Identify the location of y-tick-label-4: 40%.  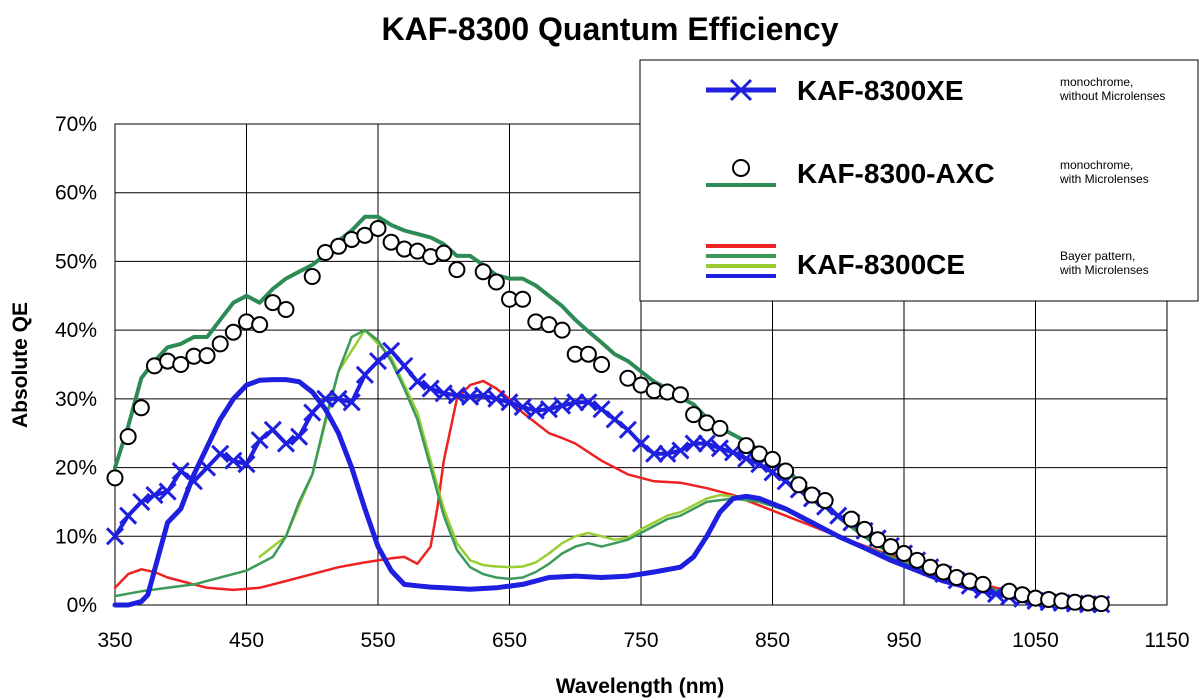
(76, 330).